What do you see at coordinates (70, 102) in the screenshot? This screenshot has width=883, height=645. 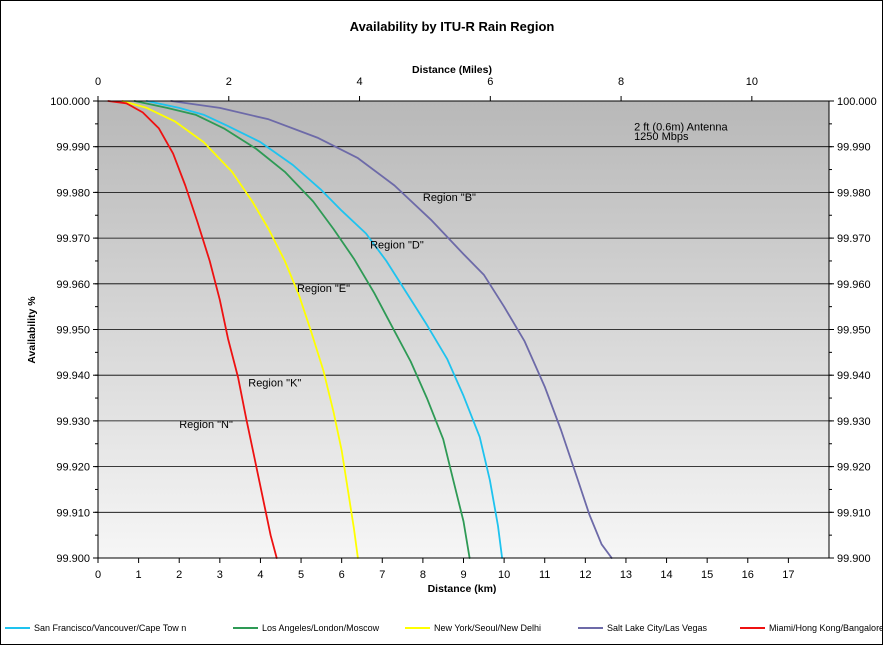 I see `y-tick-label-left: 100.000` at bounding box center [70, 102].